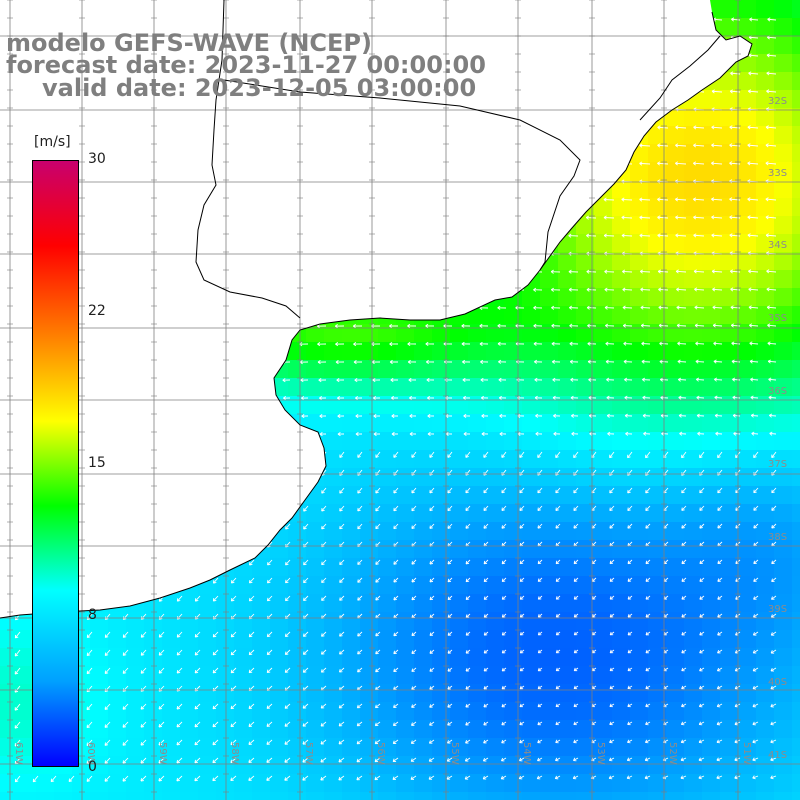 The height and width of the screenshot is (800, 800). What do you see at coordinates (777, 464) in the screenshot?
I see `latitude-label: 37S` at bounding box center [777, 464].